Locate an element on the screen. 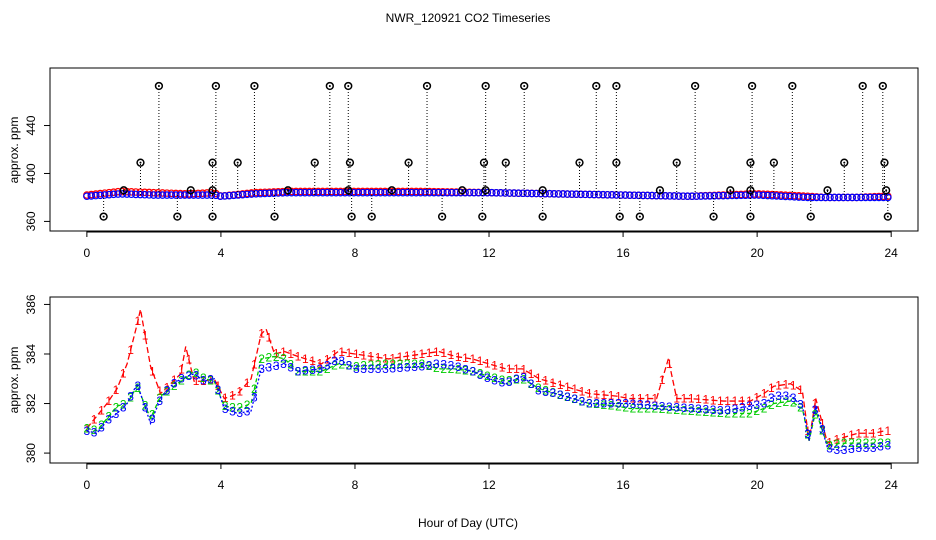  chart-title: NWR_120921 CO2 Timeseries is located at coordinates (468, 18).